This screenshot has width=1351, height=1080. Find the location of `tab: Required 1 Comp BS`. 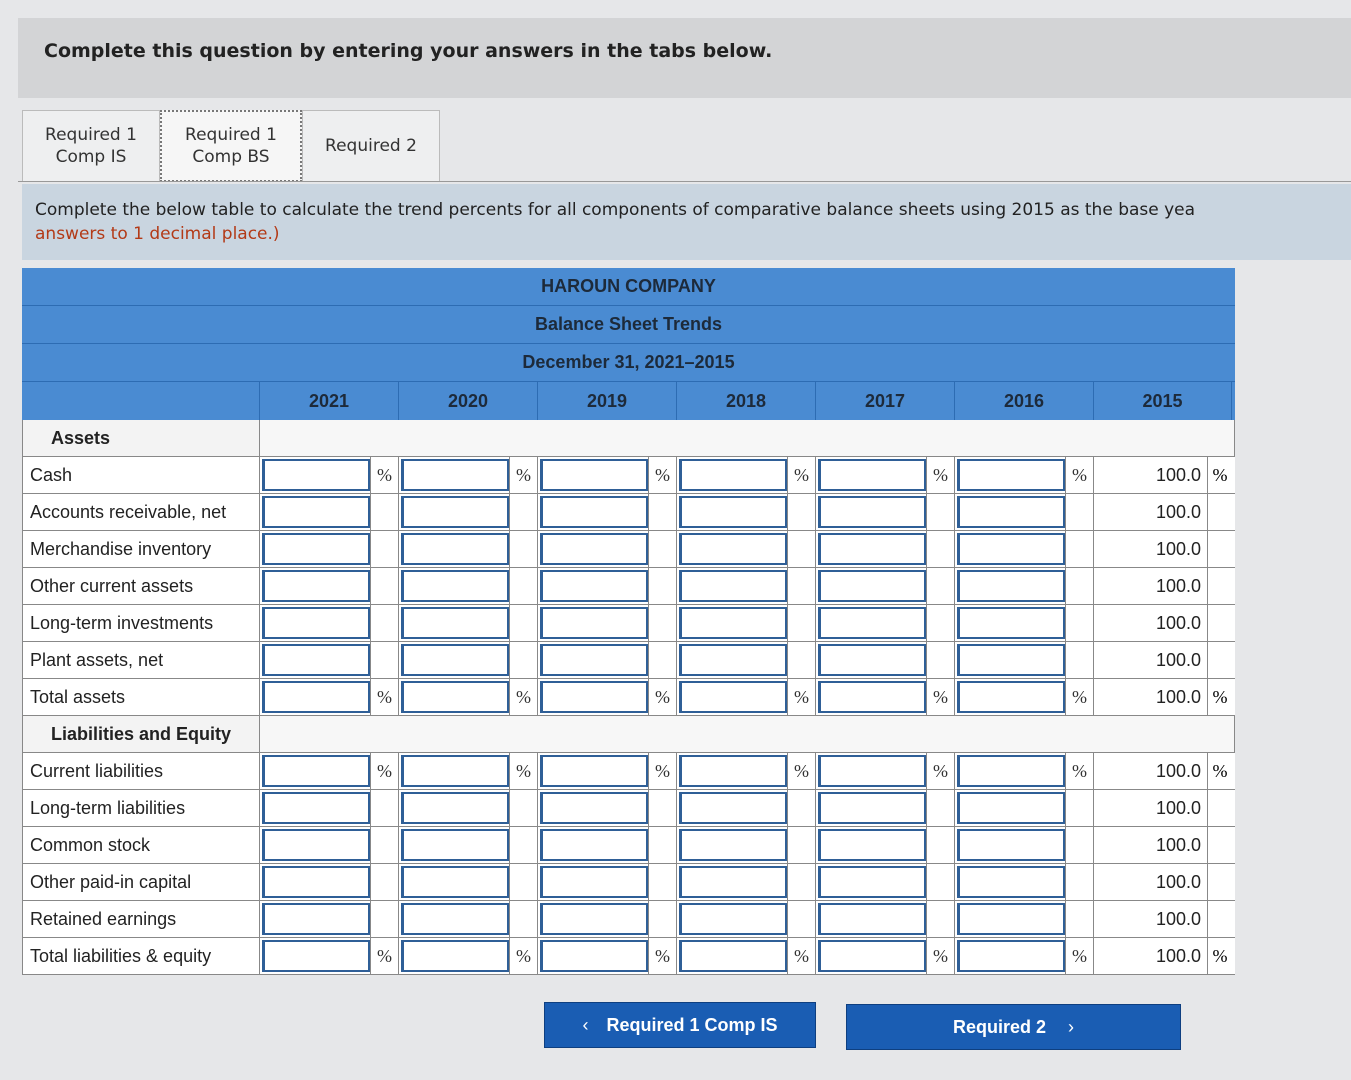

tab: Required 1 Comp BS is located at coordinates (231, 146).